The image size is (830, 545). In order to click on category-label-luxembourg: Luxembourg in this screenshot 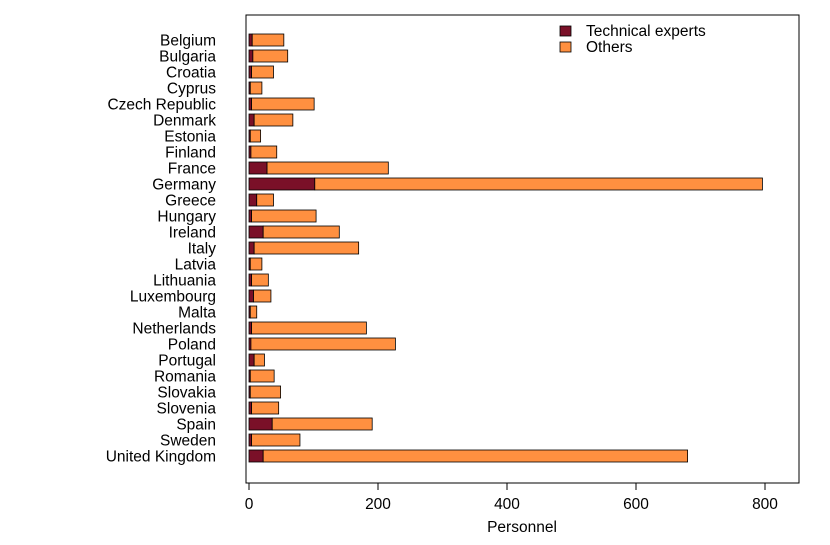, I will do `click(173, 297)`.